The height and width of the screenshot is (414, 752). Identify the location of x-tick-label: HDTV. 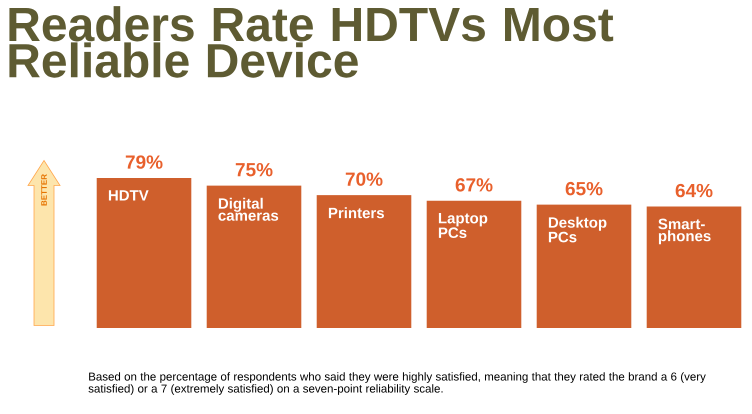
(128, 195).